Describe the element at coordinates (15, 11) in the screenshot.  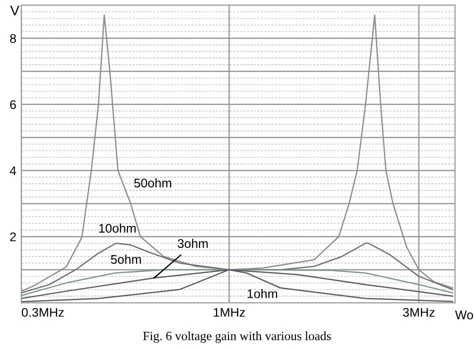
I see `y-axis-title: V` at that location.